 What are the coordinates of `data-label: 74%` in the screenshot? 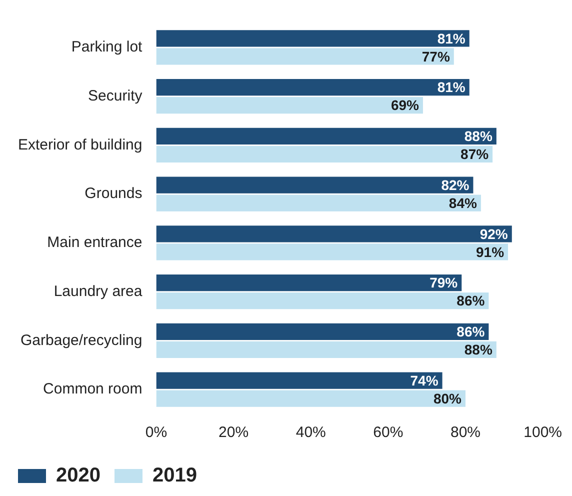 It's located at (424, 380).